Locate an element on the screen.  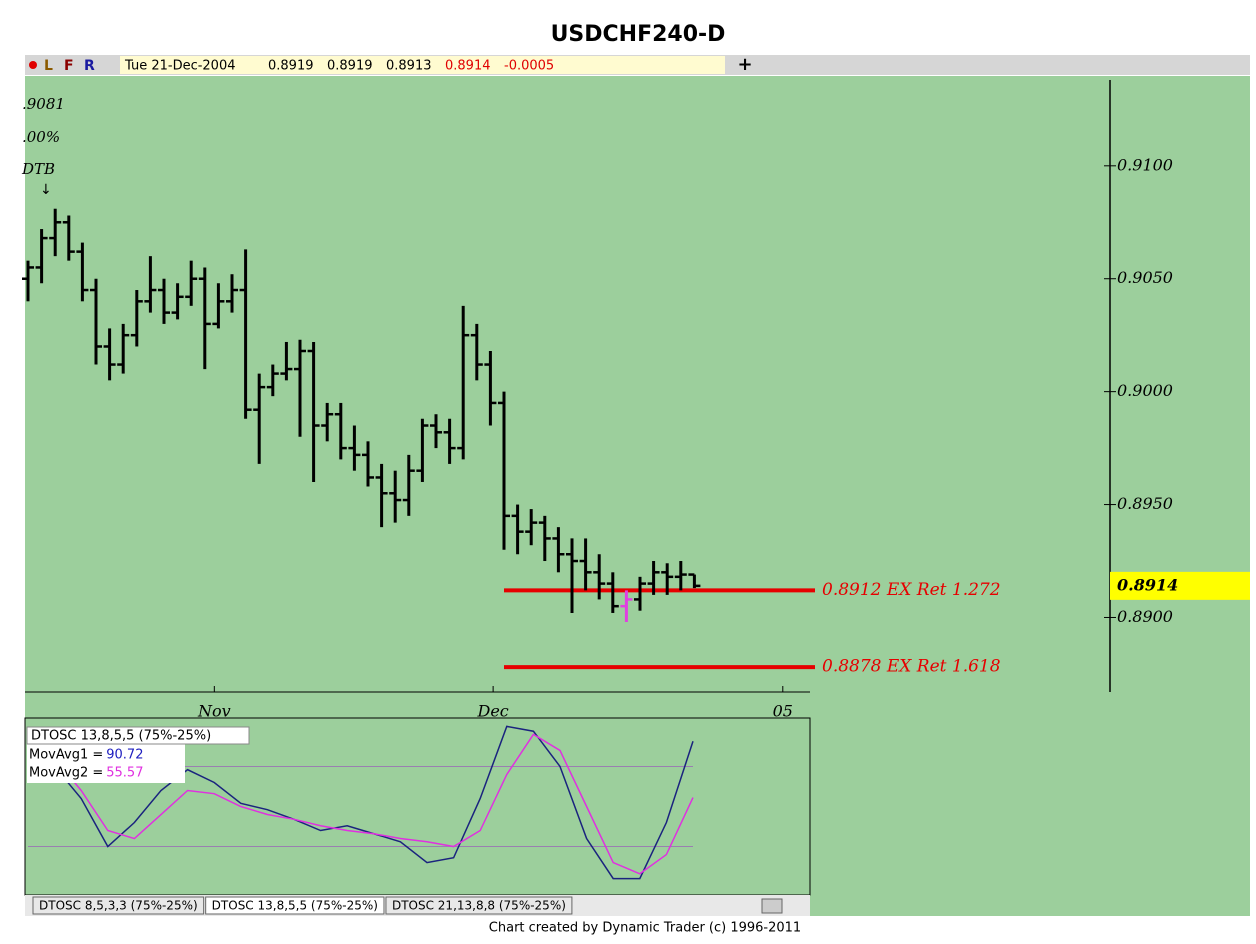
osc-title-bg is located at coordinates (138, 735).